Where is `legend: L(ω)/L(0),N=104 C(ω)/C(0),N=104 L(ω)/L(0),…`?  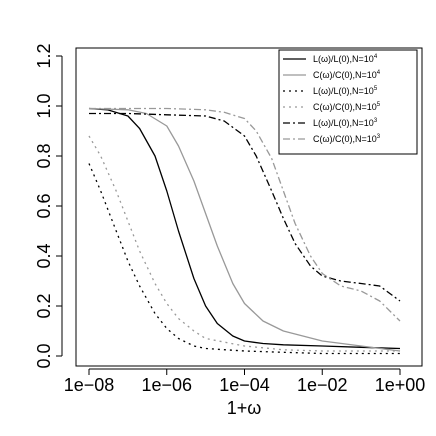 legend: L(ω)/L(0),N=104 C(ω)/C(0),N=104 L(ω)/L(0),… is located at coordinates (348, 102).